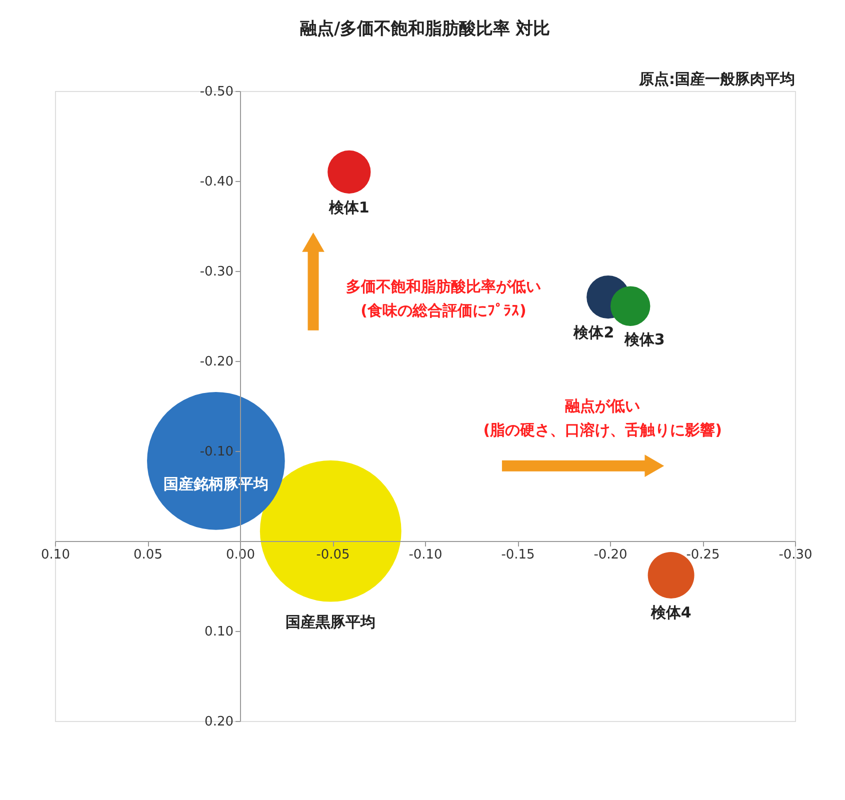 The height and width of the screenshot is (800, 845). Describe the element at coordinates (217, 182) in the screenshot. I see `y-tick-label: -0.40` at that location.